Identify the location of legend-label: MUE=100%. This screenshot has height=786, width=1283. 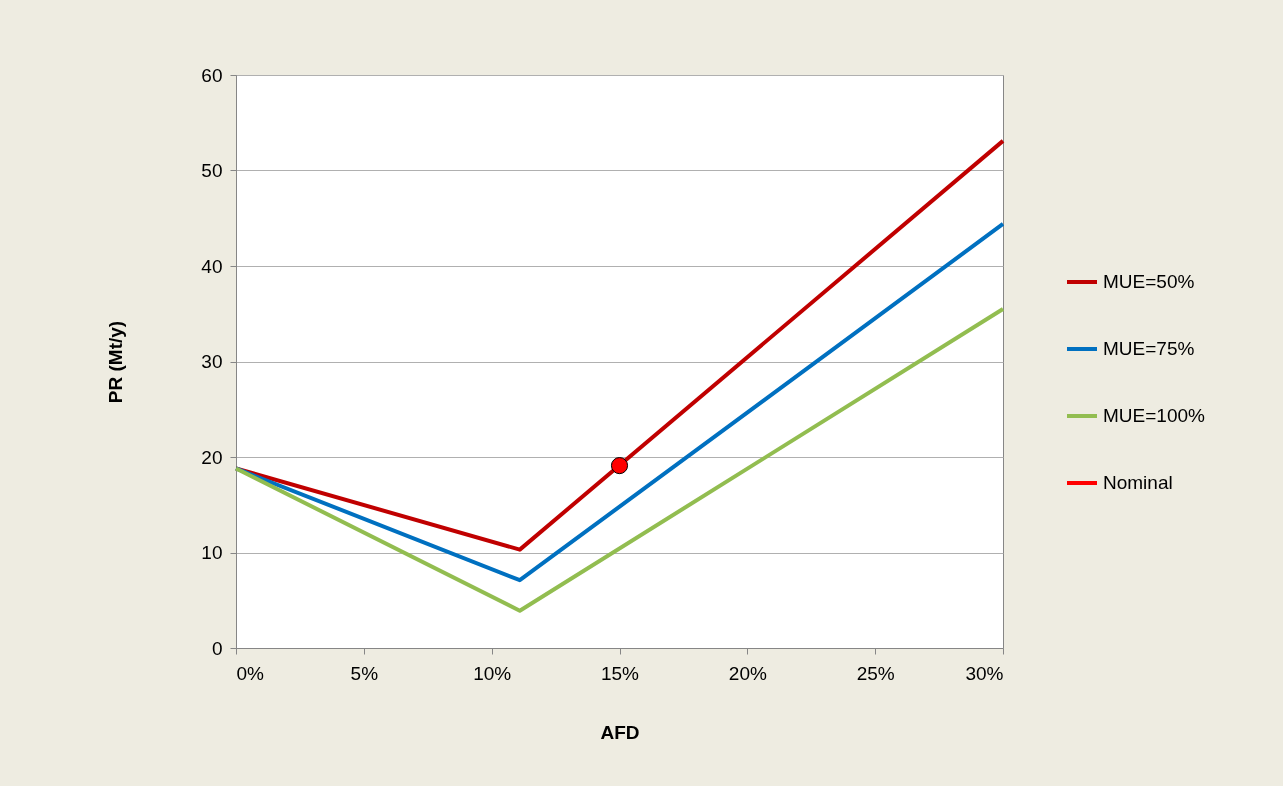
(1154, 415).